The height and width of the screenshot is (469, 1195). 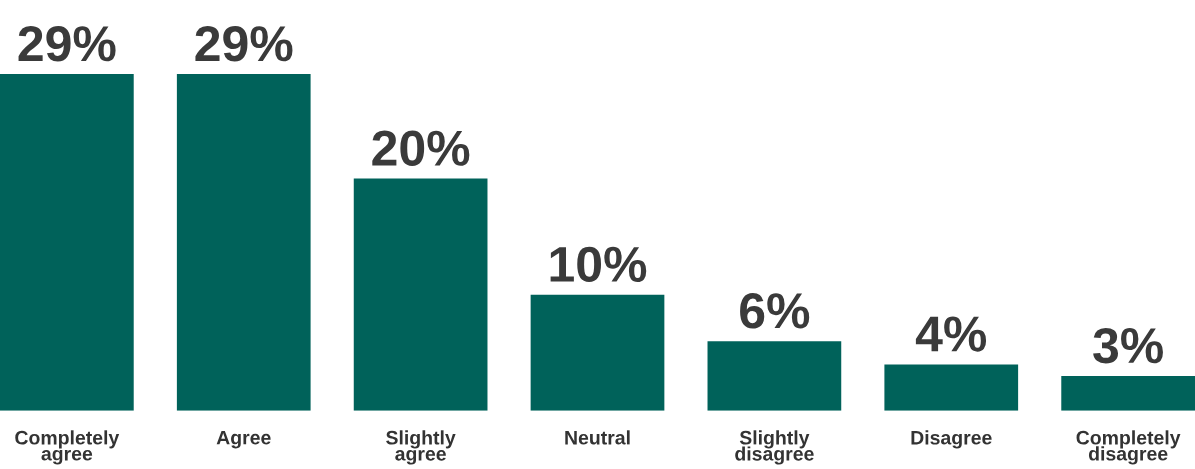 I want to click on data-label: 4%, so click(x=951, y=334).